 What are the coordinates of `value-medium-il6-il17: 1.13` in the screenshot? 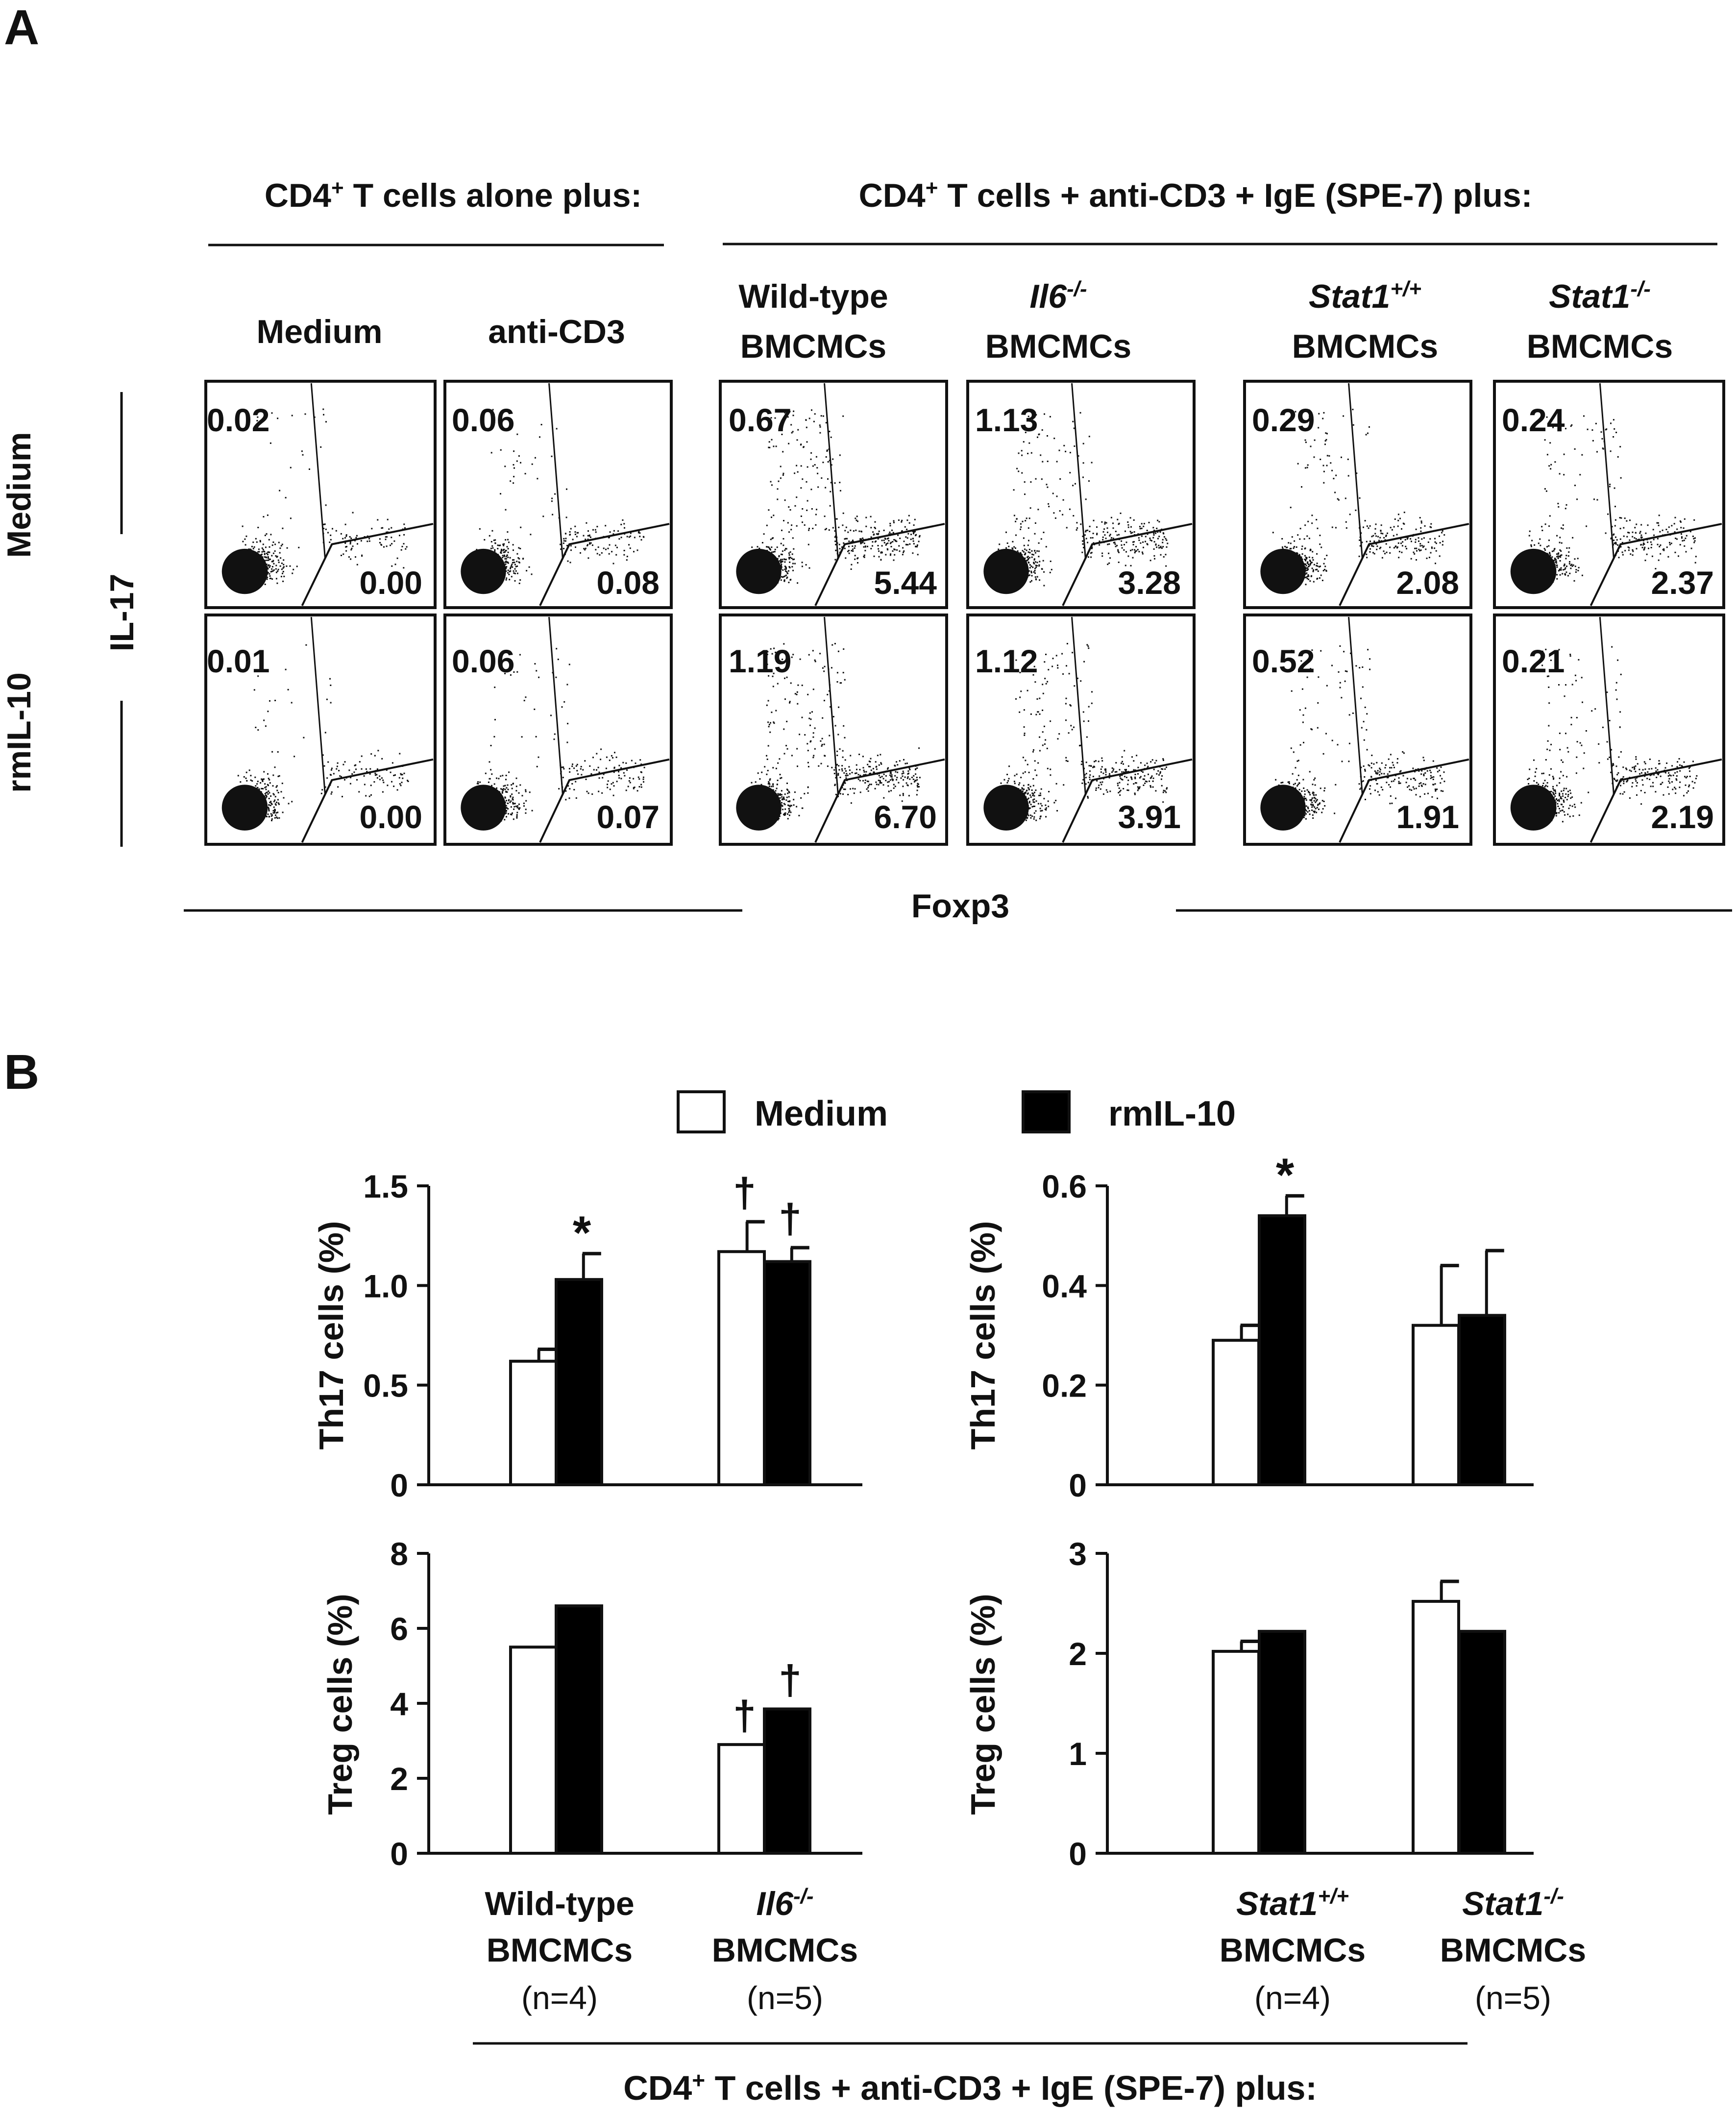 It's located at (1007, 420).